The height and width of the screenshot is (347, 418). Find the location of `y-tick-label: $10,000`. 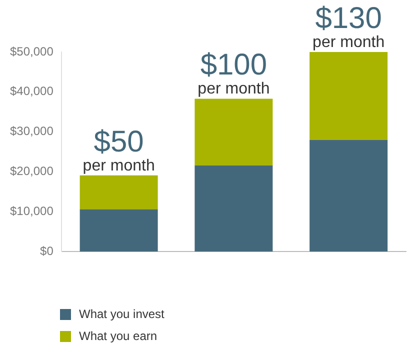

y-tick-label: $10,000 is located at coordinates (32, 211).